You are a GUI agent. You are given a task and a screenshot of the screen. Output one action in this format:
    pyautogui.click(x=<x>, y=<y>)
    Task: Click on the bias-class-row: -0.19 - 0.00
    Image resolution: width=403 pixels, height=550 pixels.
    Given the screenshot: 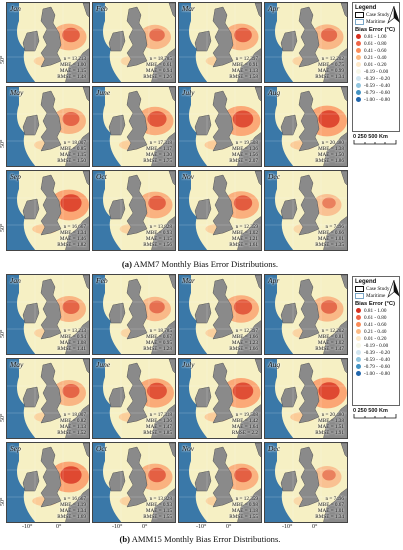 What is the action you would take?
    pyautogui.click(x=376, y=71)
    